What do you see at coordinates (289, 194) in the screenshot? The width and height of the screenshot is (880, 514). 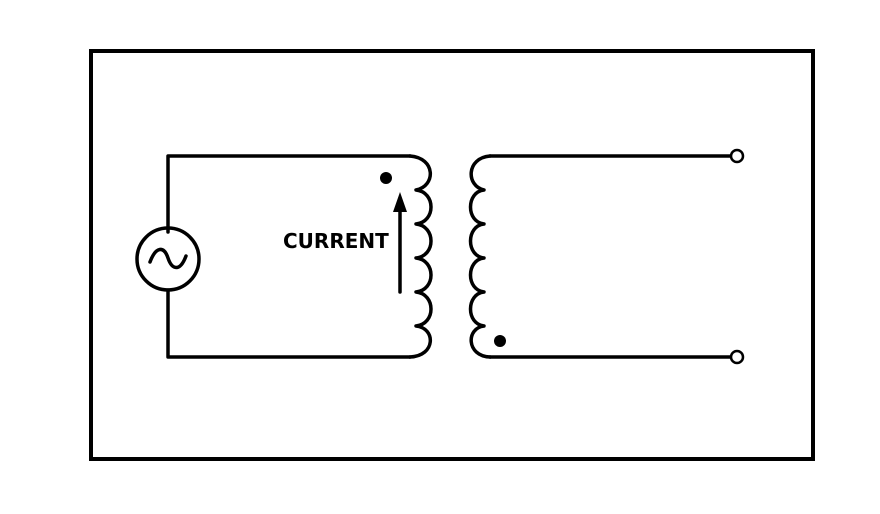 I see `primary-top-wire` at bounding box center [289, 194].